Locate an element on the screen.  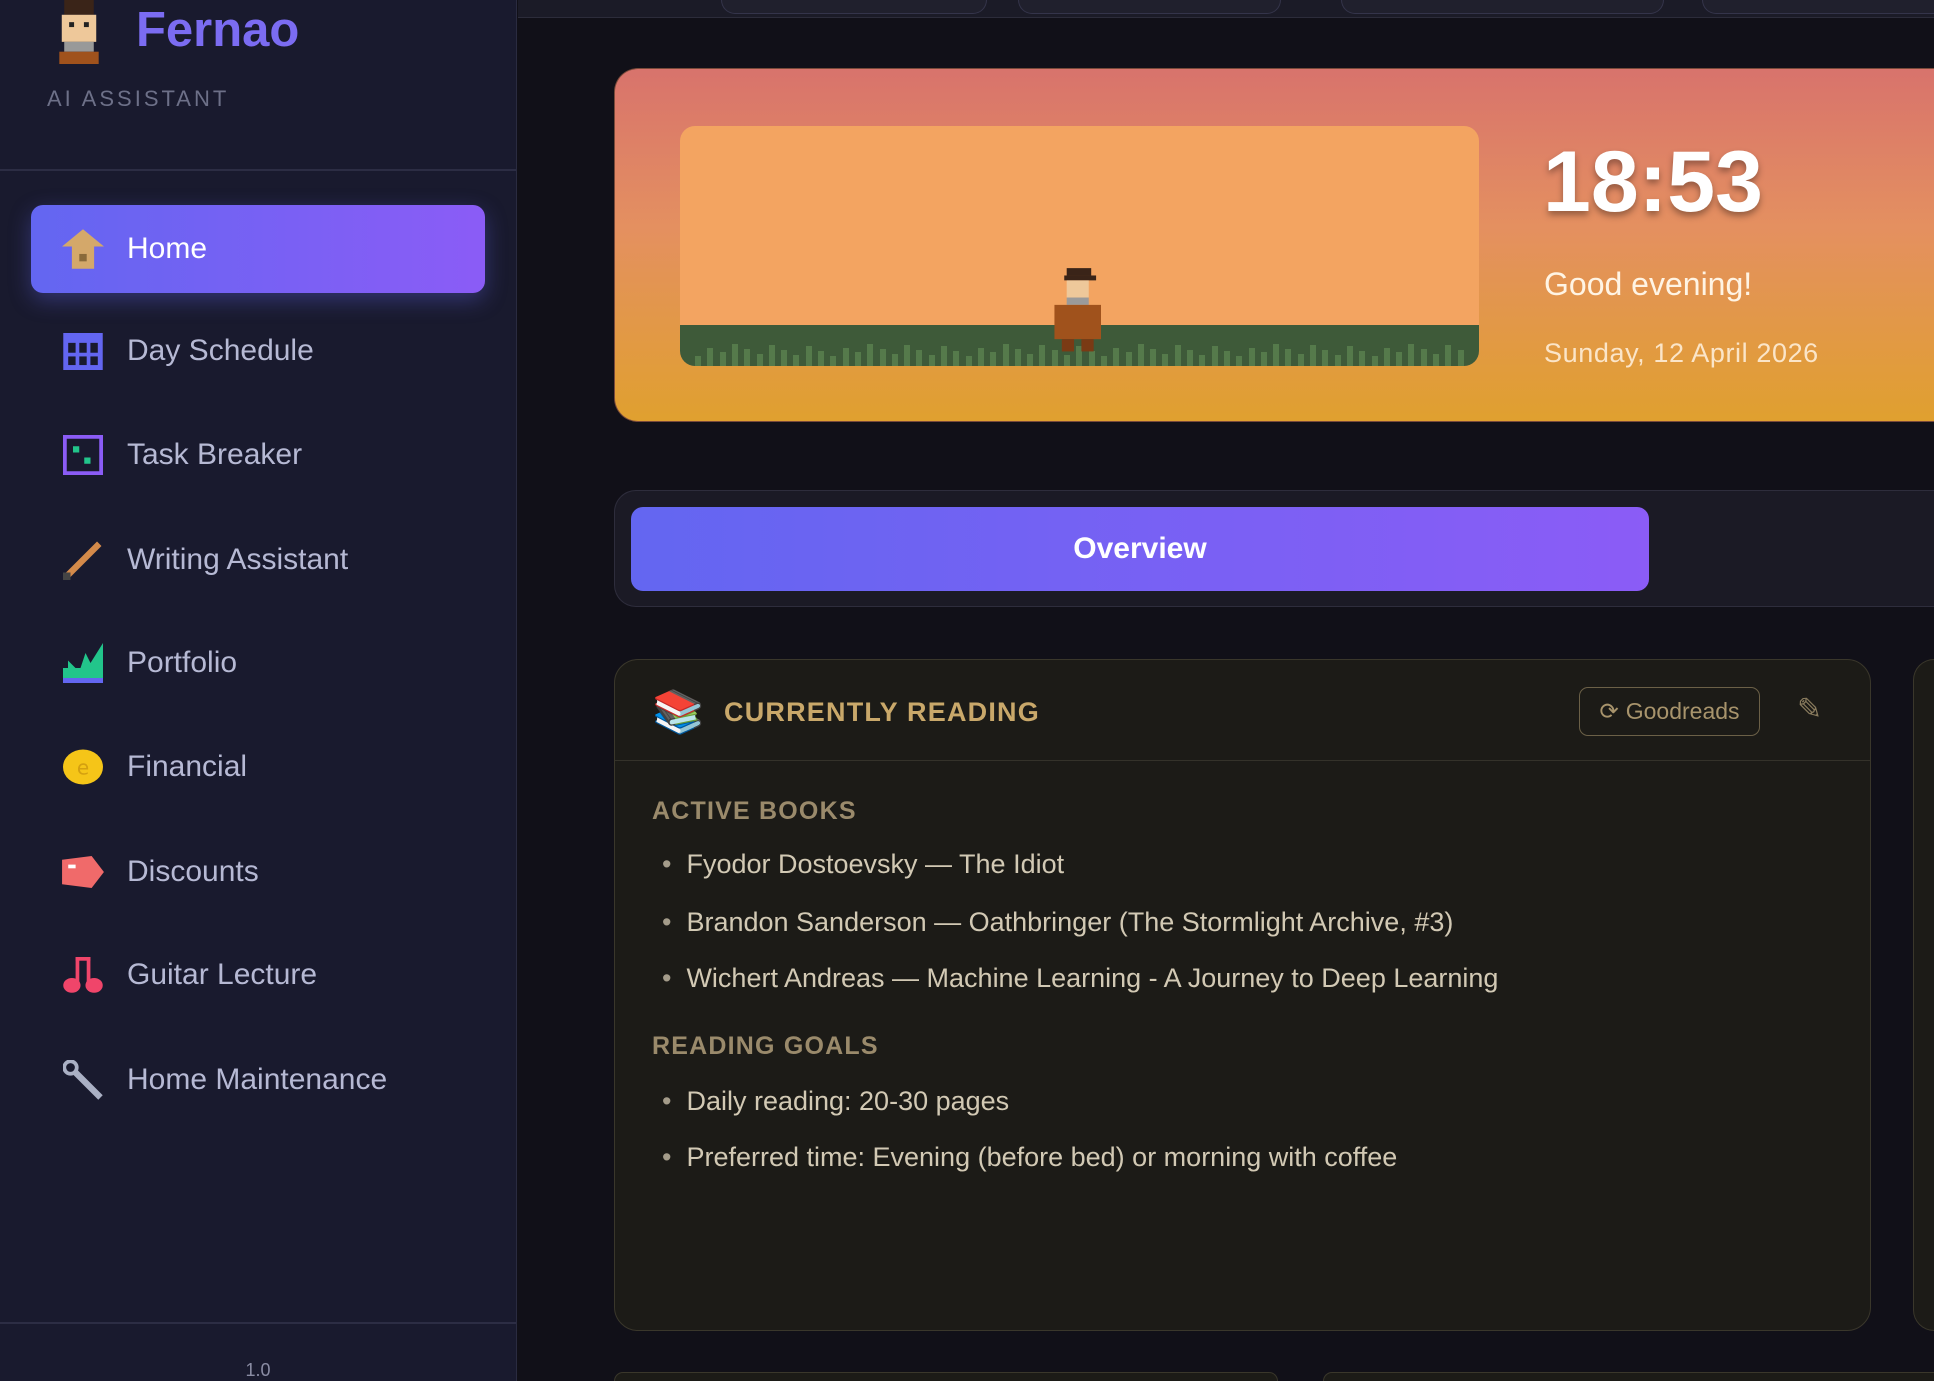
calendar-icon is located at coordinates (83, 351).